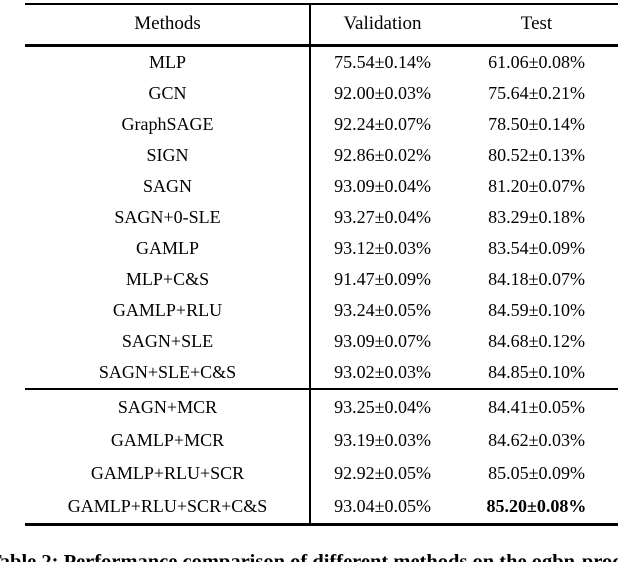 The image size is (618, 562). What do you see at coordinates (167, 473) in the screenshot?
I see `method-cell: GAMLP+RLU+SCR` at bounding box center [167, 473].